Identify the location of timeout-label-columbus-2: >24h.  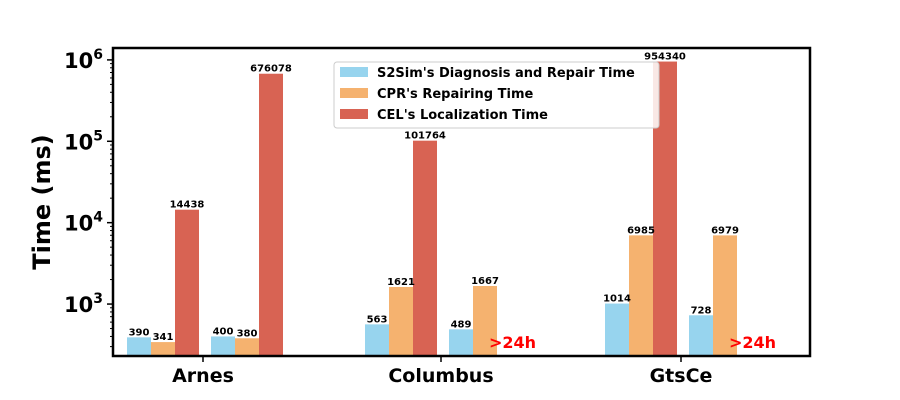
(512, 342).